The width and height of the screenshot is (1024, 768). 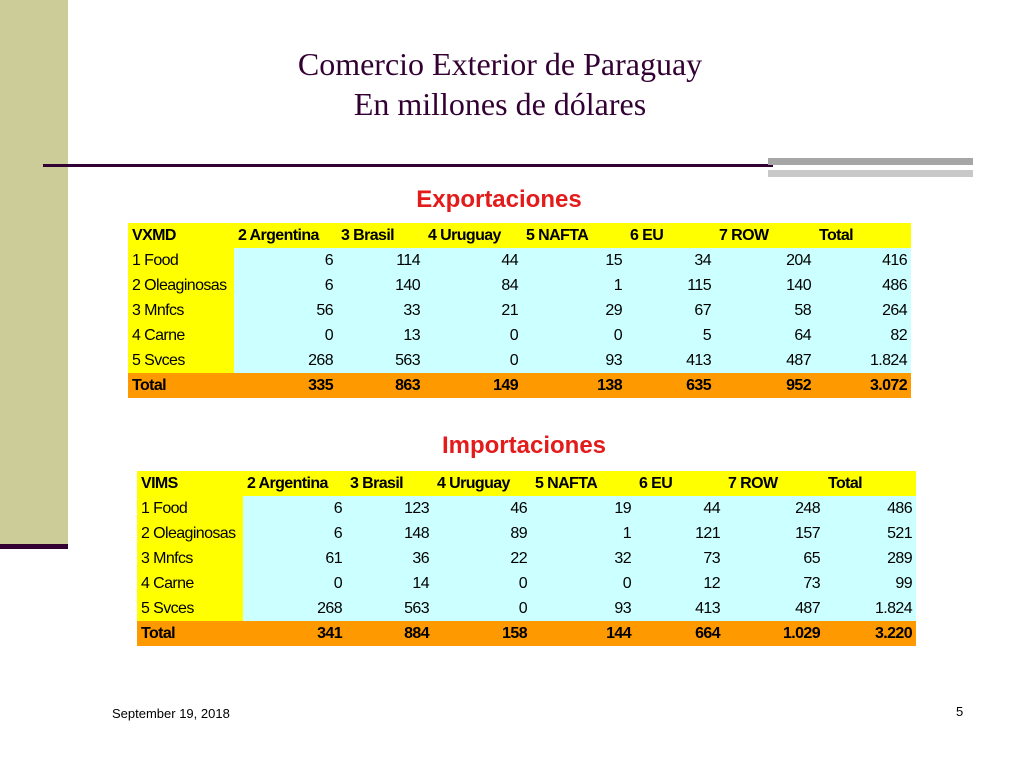 What do you see at coordinates (34, 546) in the screenshot?
I see `side-decoration-rule` at bounding box center [34, 546].